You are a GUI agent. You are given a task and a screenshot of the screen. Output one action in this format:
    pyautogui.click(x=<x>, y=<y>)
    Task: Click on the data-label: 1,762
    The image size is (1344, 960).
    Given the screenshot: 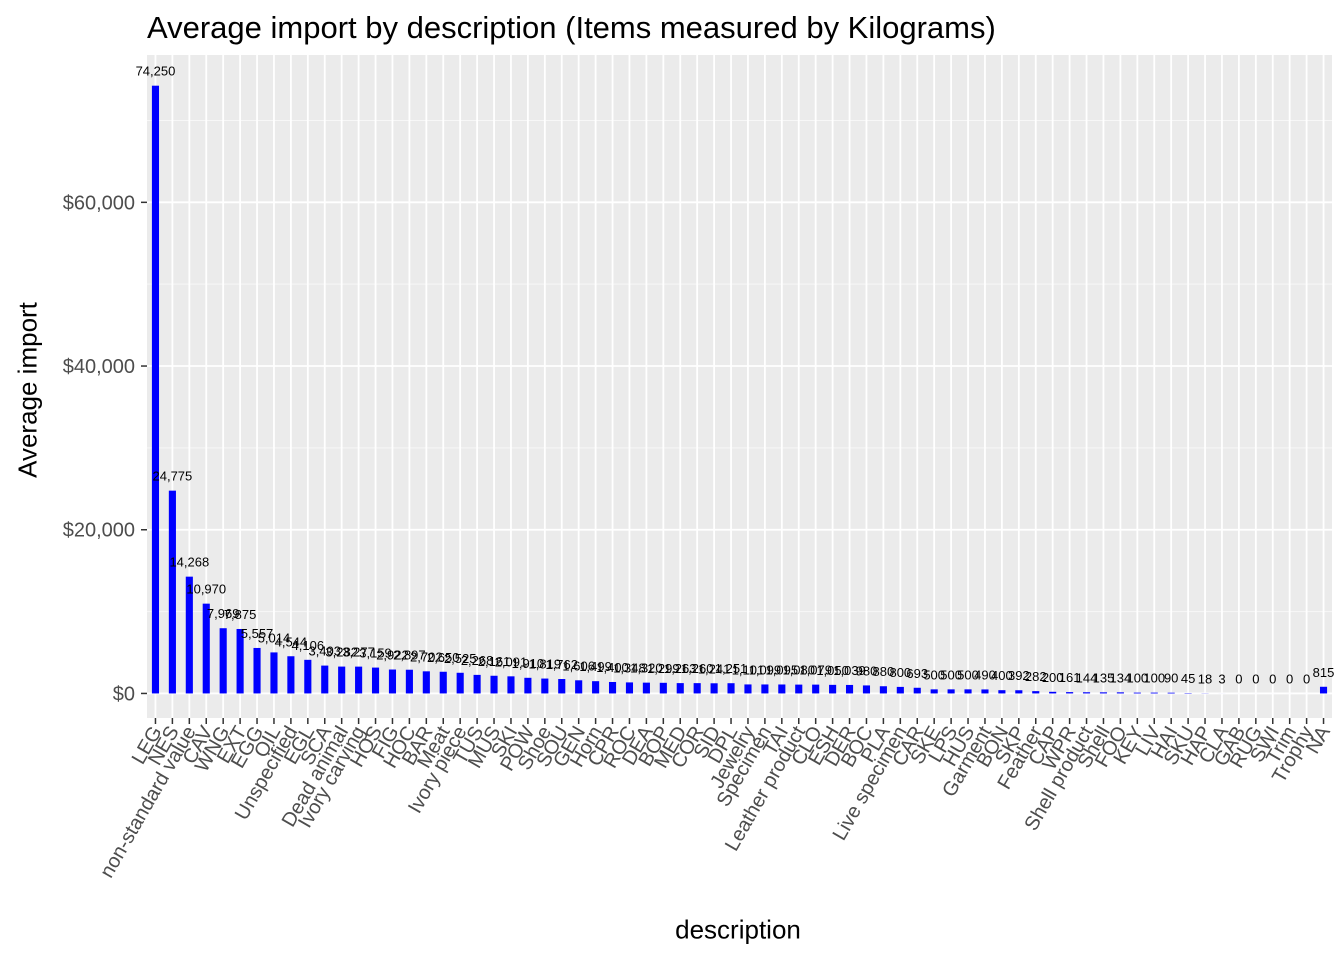 What is the action you would take?
    pyautogui.click(x=561, y=664)
    